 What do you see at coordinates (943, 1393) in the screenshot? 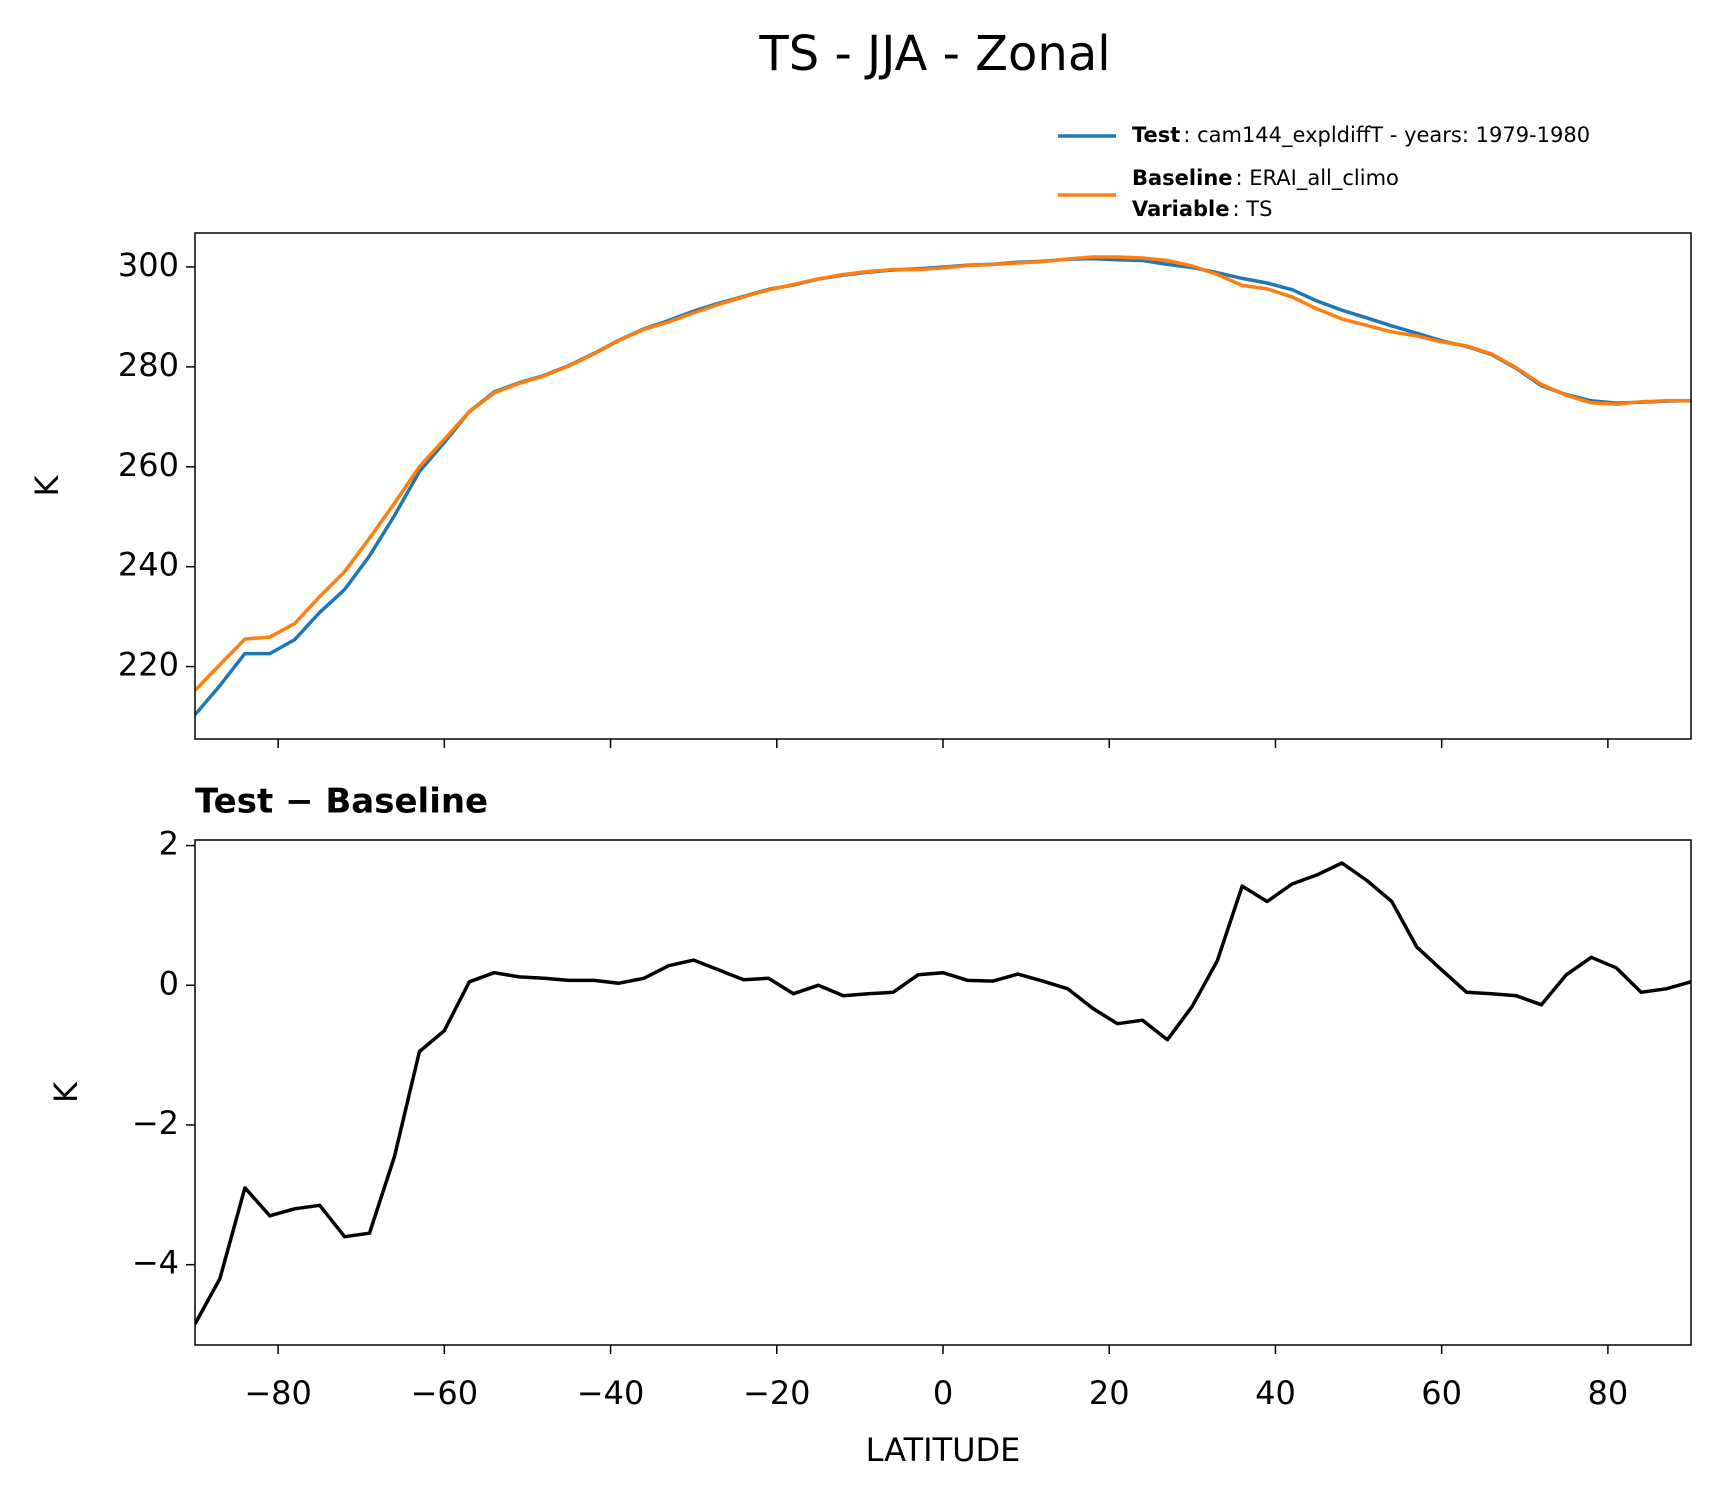
I see `x-tick-label: 0` at bounding box center [943, 1393].